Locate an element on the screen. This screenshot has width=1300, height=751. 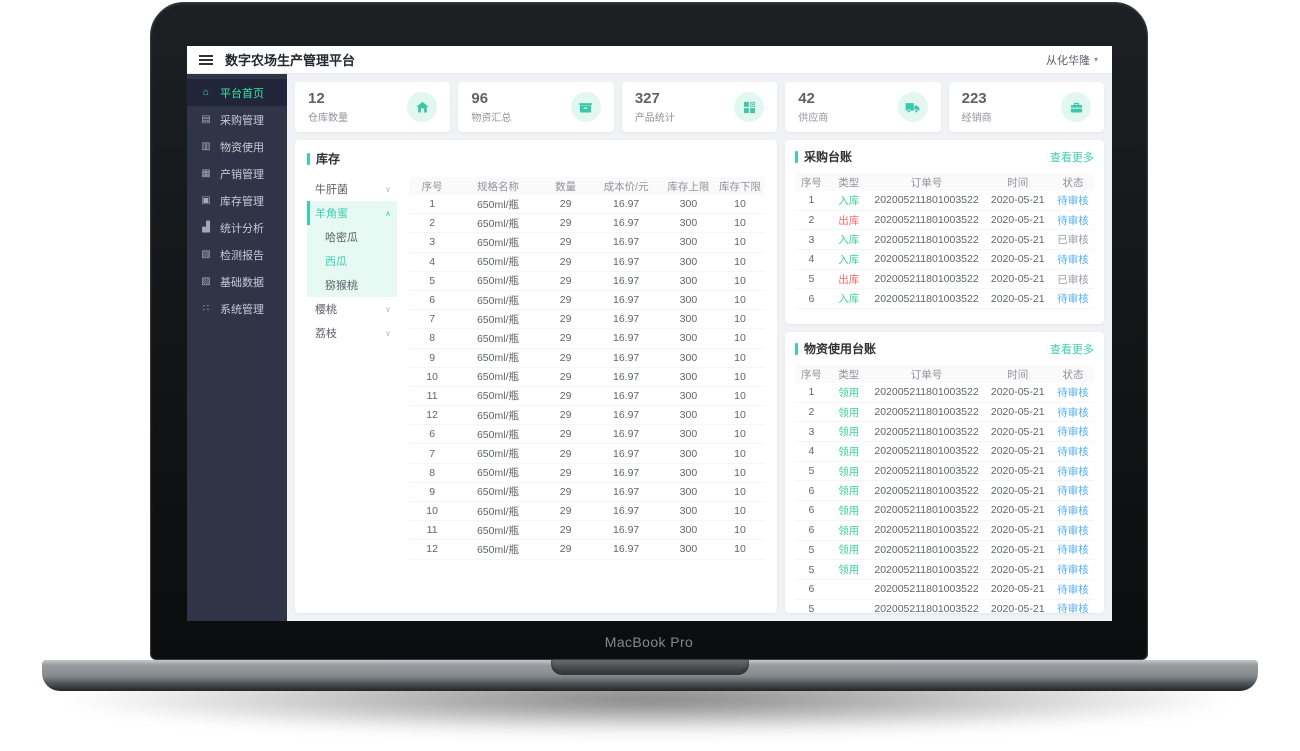
sidebar-item: ∷ 系统管理 is located at coordinates (237, 308).